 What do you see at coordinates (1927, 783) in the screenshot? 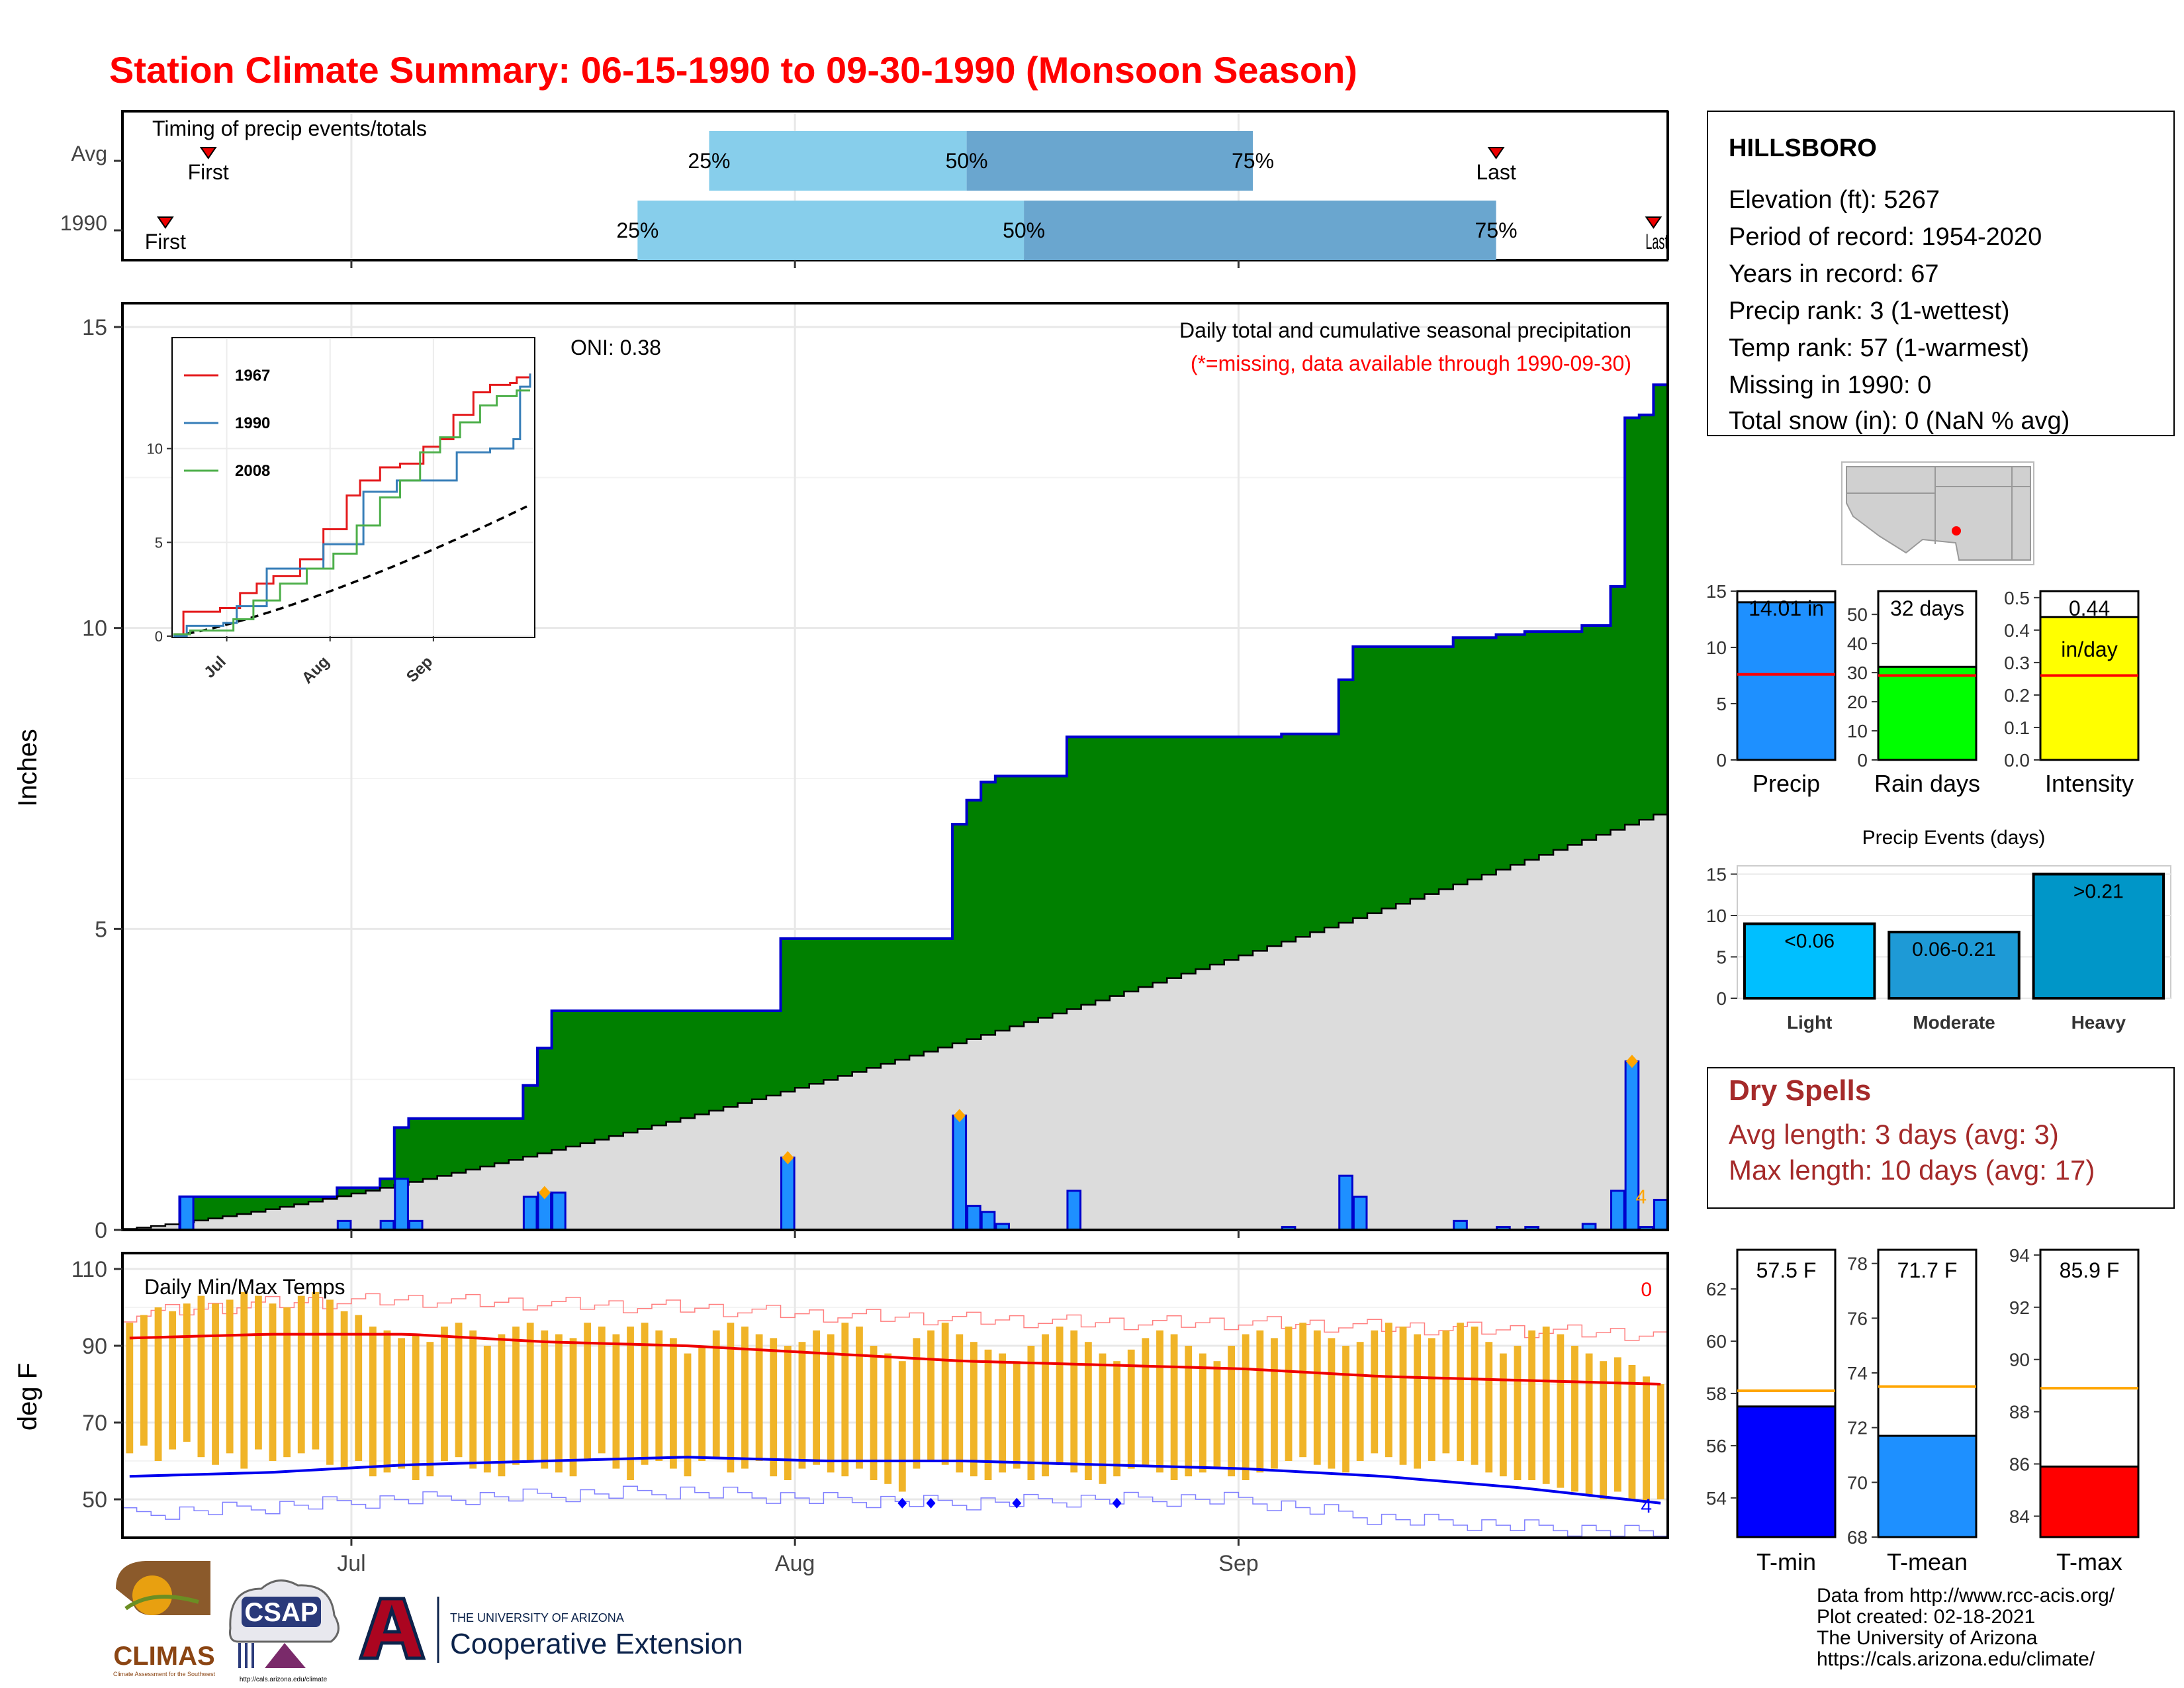
I see `summary-bar-name: Rain days` at bounding box center [1927, 783].